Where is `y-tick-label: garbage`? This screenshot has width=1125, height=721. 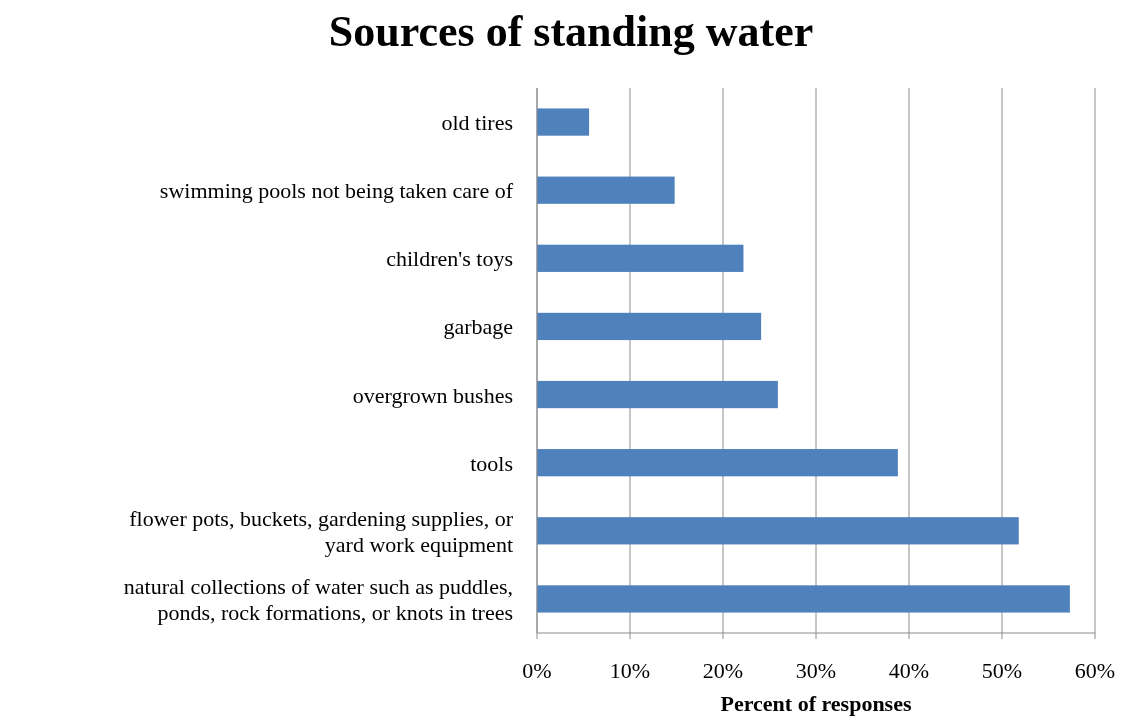
y-tick-label: garbage is located at coordinates (478, 327).